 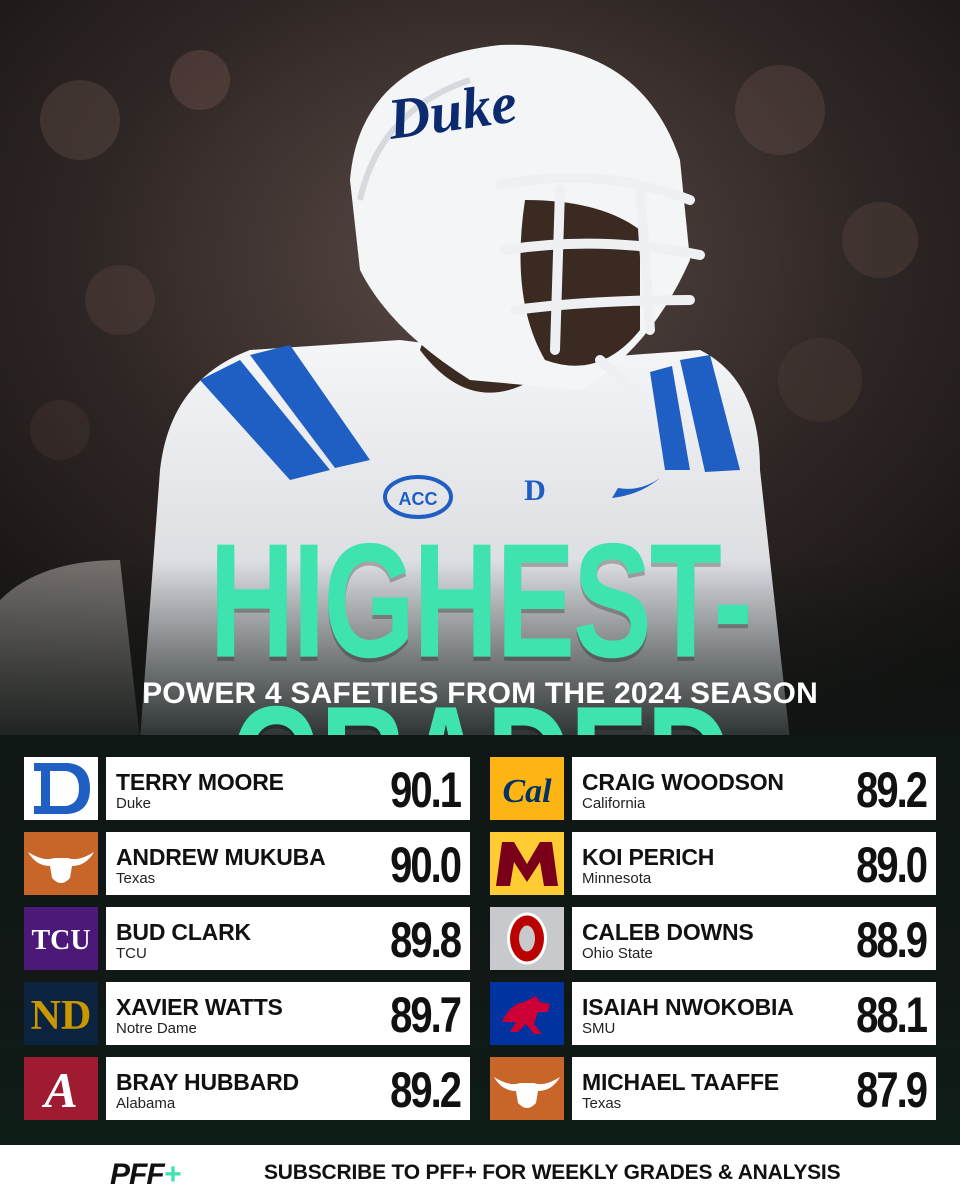 I want to click on player-school: Minnesota, so click(x=617, y=878).